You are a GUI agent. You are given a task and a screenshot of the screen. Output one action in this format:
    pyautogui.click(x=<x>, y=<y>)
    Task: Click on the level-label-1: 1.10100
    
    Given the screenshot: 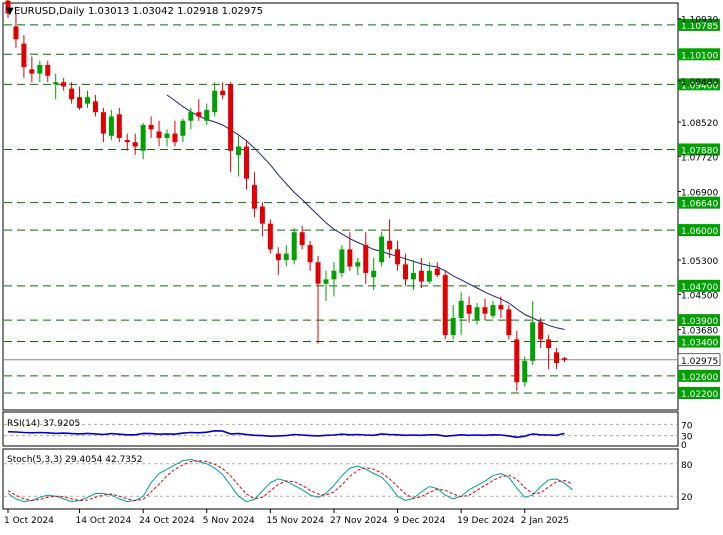 What is the action you would take?
    pyautogui.click(x=699, y=56)
    